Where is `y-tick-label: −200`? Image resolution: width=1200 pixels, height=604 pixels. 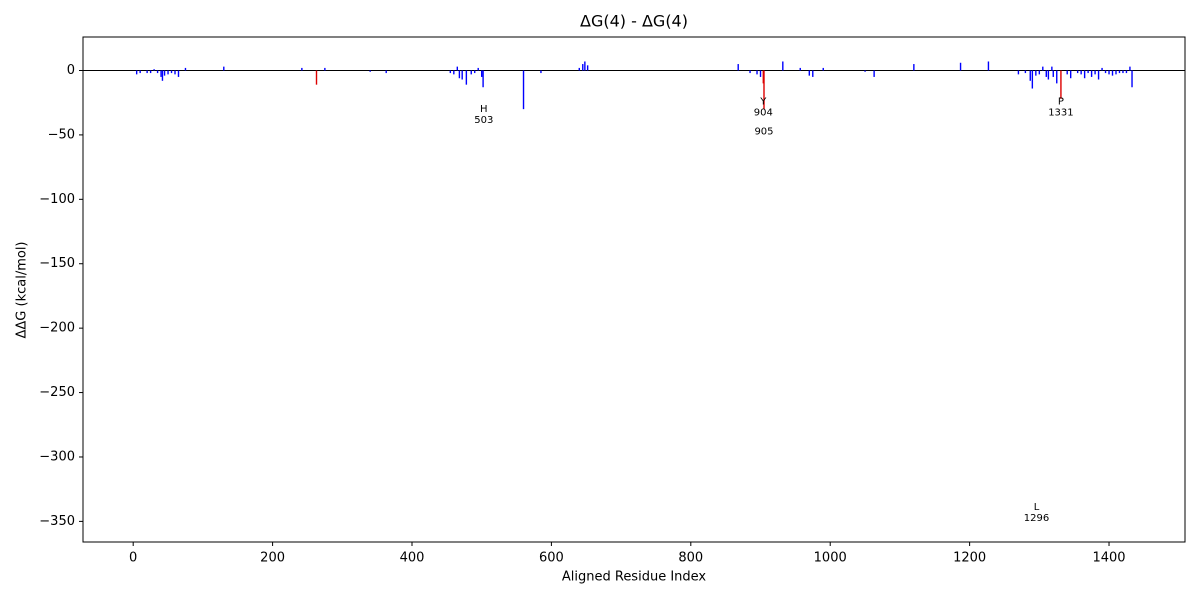
y-tick-label: −200 is located at coordinates (57, 328).